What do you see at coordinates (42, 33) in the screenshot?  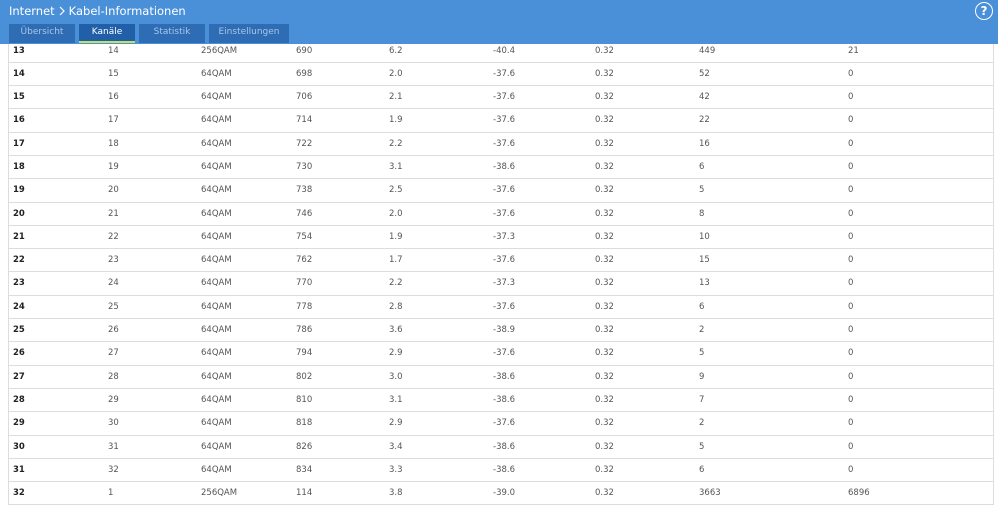 I see `tab: Übersicht` at bounding box center [42, 33].